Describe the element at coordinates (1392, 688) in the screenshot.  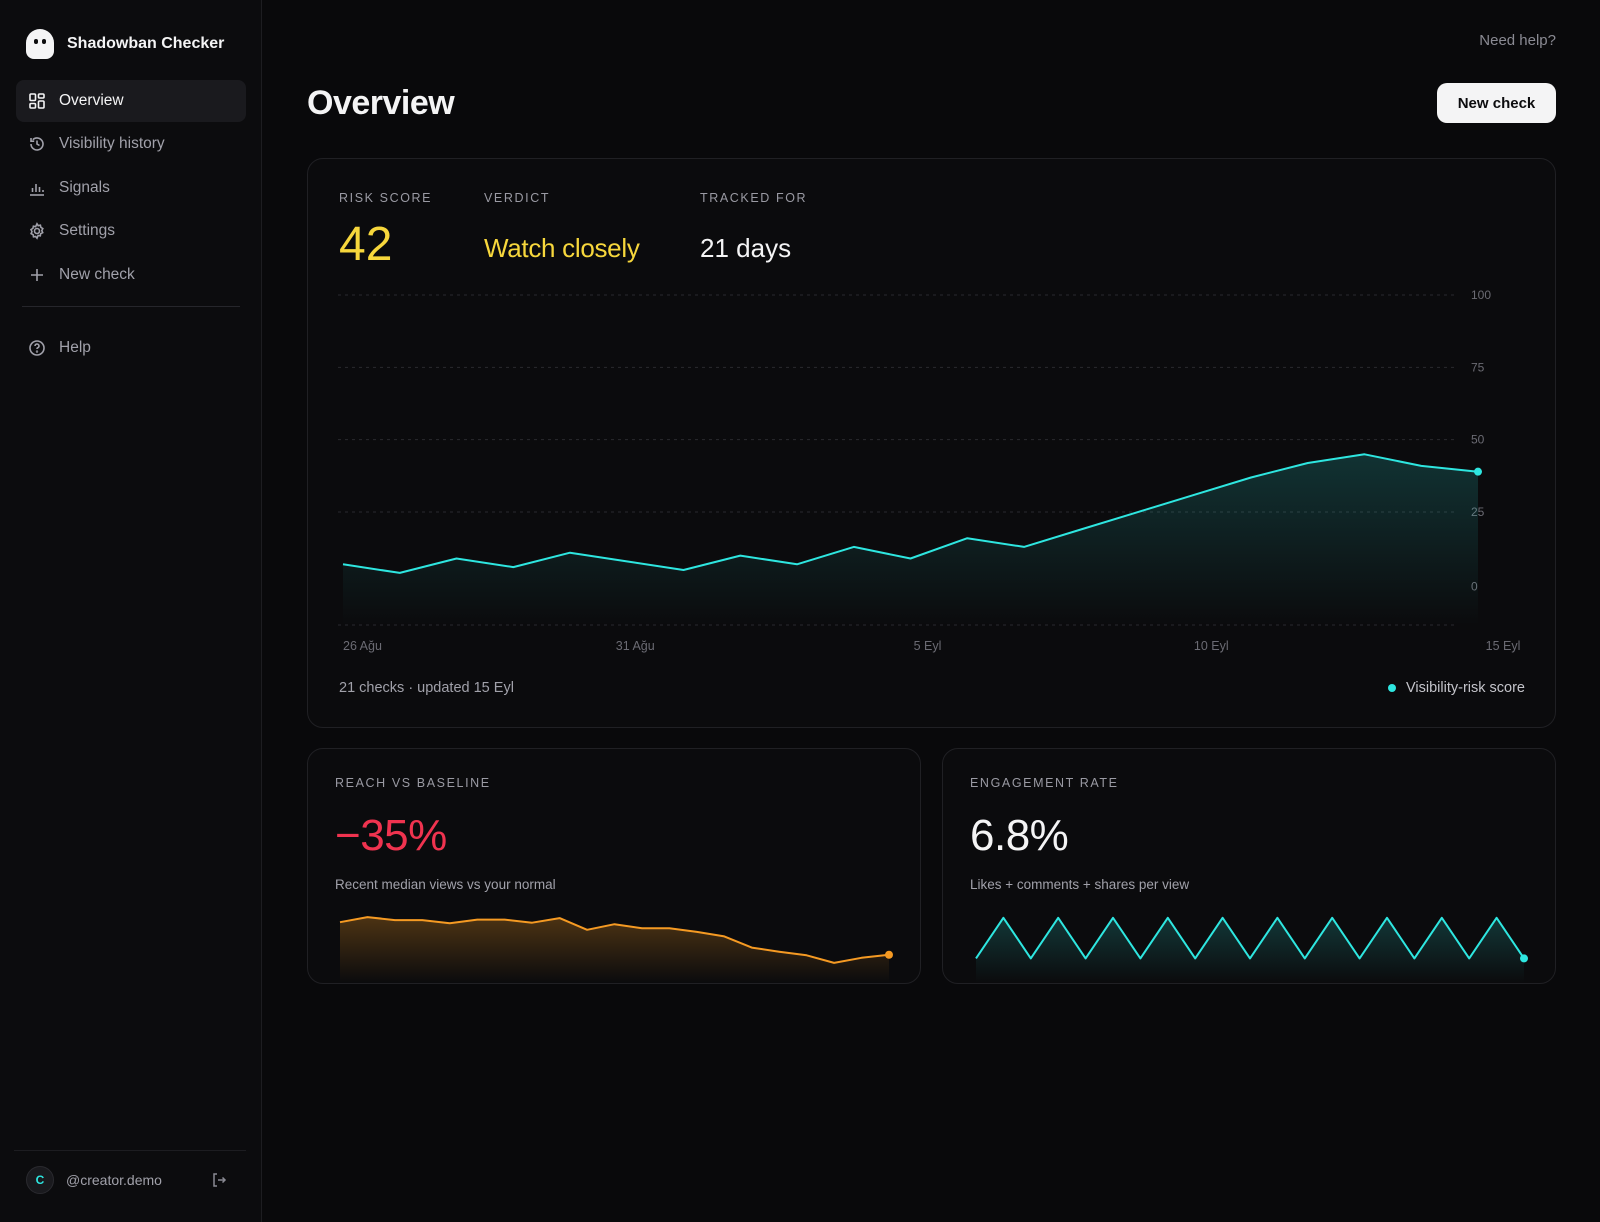
I see `legend-swatch` at that location.